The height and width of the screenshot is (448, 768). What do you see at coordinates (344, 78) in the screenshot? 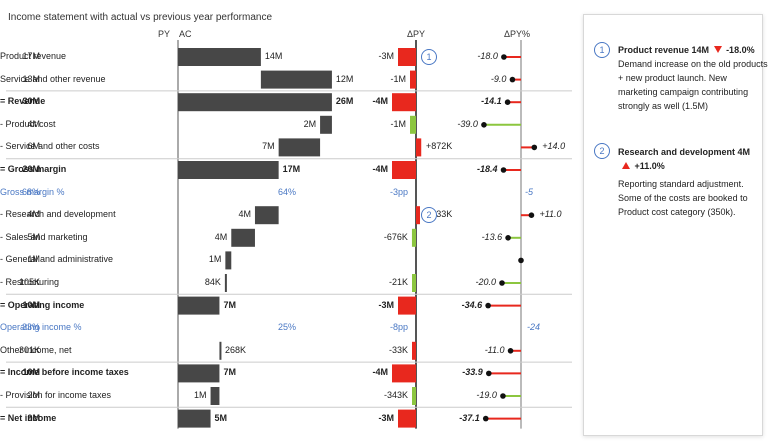
I see `ac-value: 12M` at bounding box center [344, 78].